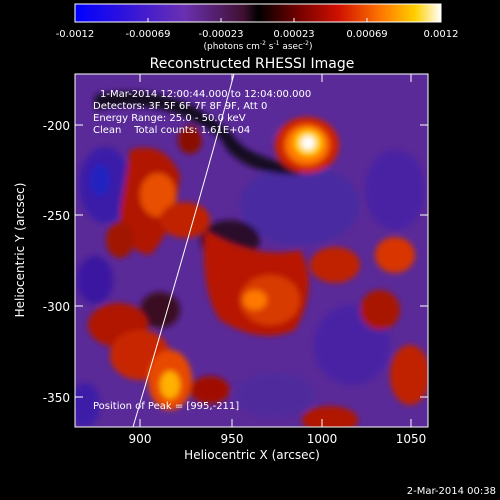 The width and height of the screenshot is (500, 500). What do you see at coordinates (56, 216) in the screenshot?
I see `y-tick-label: -250` at bounding box center [56, 216].